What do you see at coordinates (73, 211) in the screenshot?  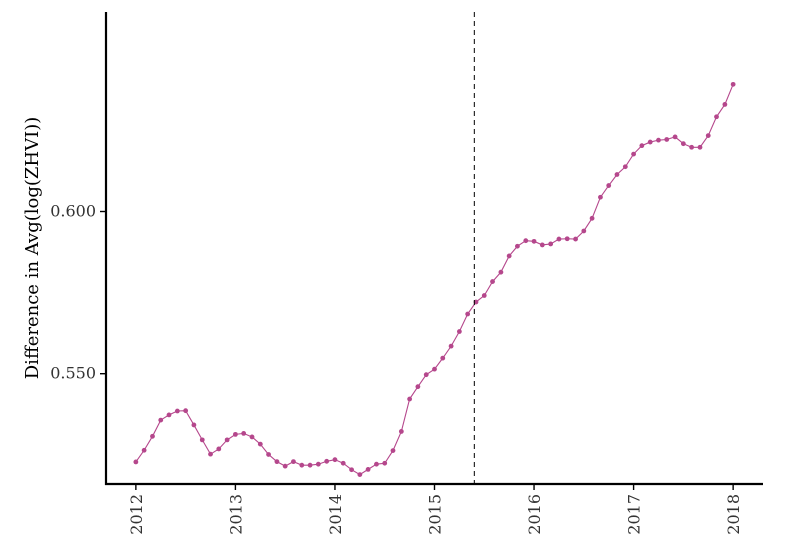 I see `y-tick-label: 0.600` at bounding box center [73, 211].